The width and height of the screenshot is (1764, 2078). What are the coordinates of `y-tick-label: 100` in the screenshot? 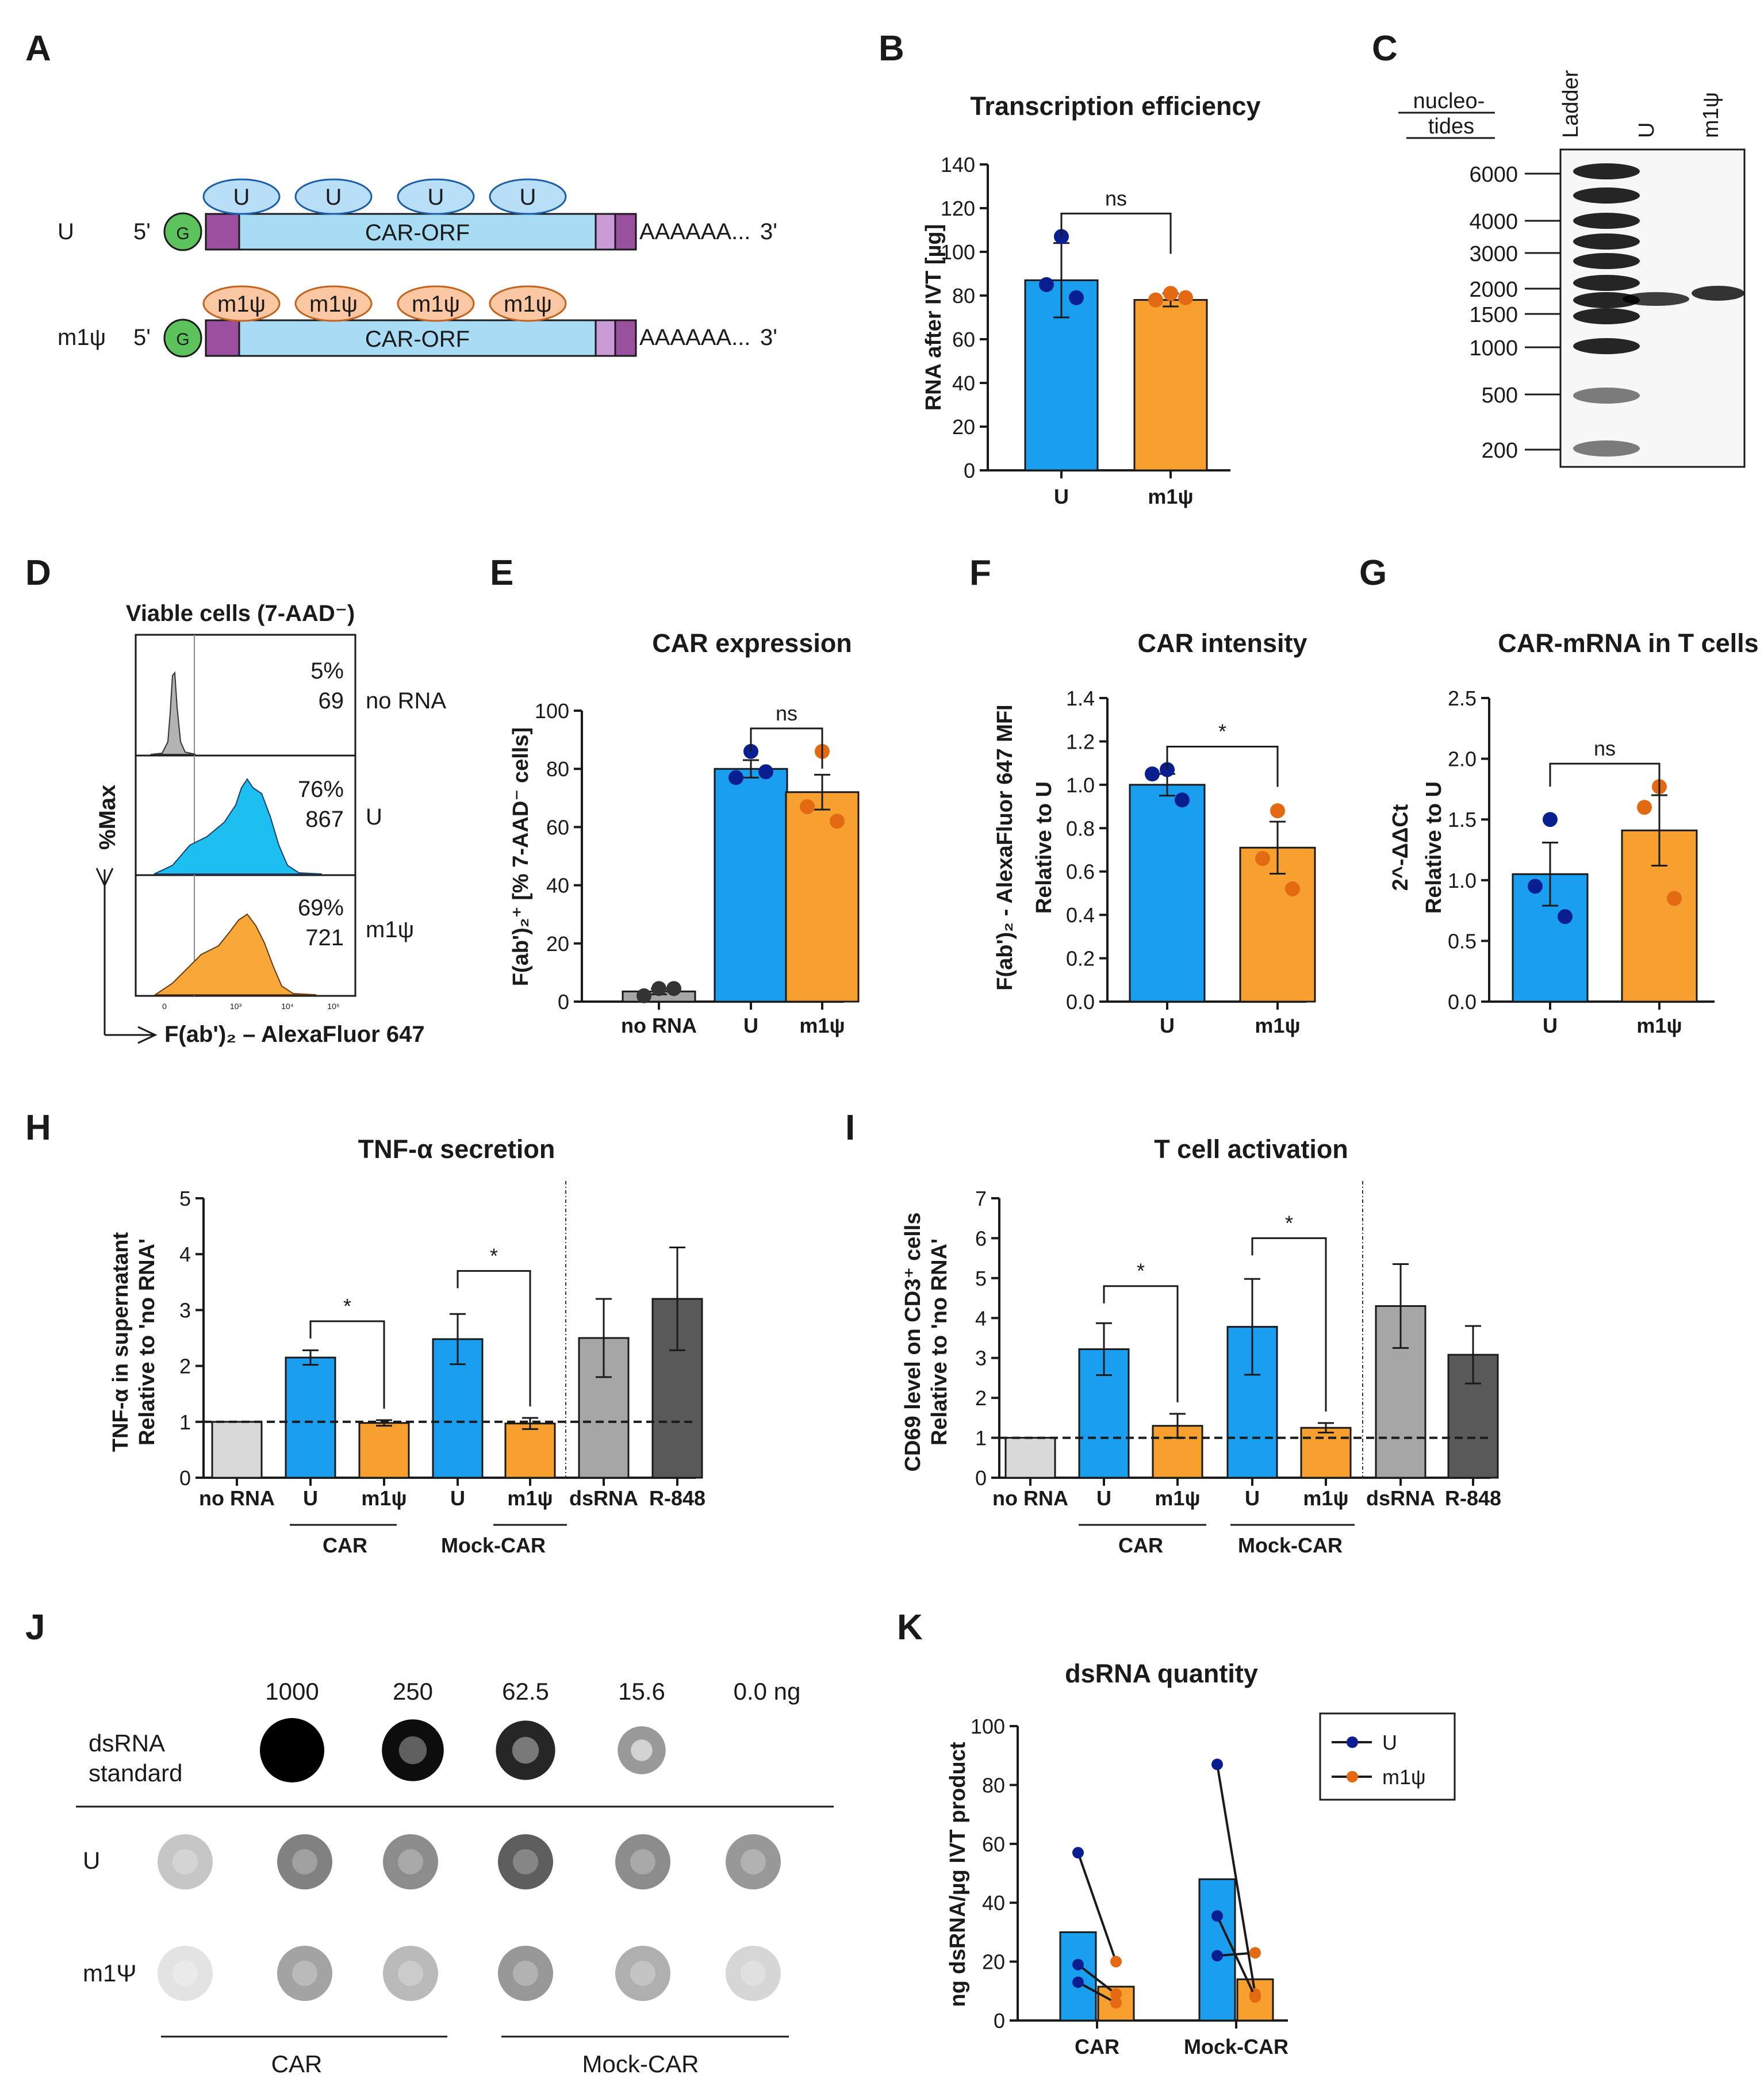 It's located at (552, 711).